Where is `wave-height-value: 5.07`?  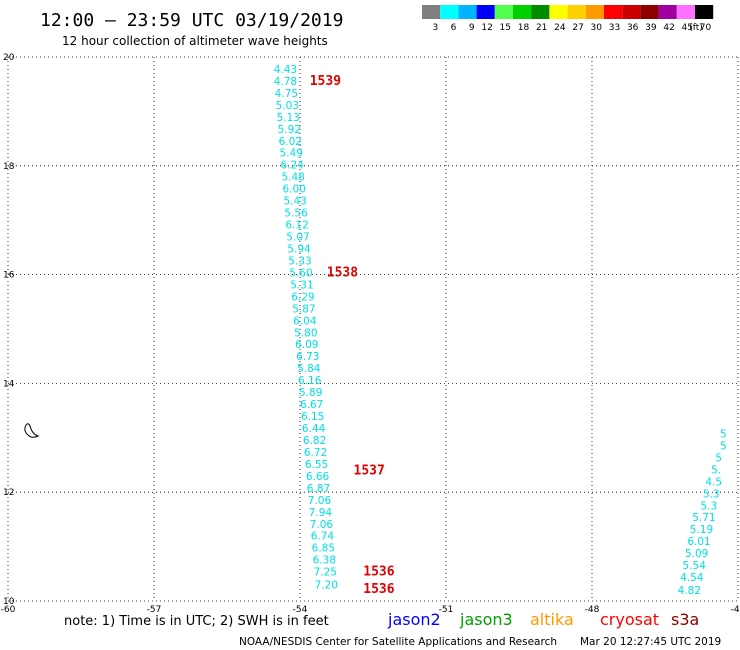 wave-height-value: 5.07 is located at coordinates (297, 238).